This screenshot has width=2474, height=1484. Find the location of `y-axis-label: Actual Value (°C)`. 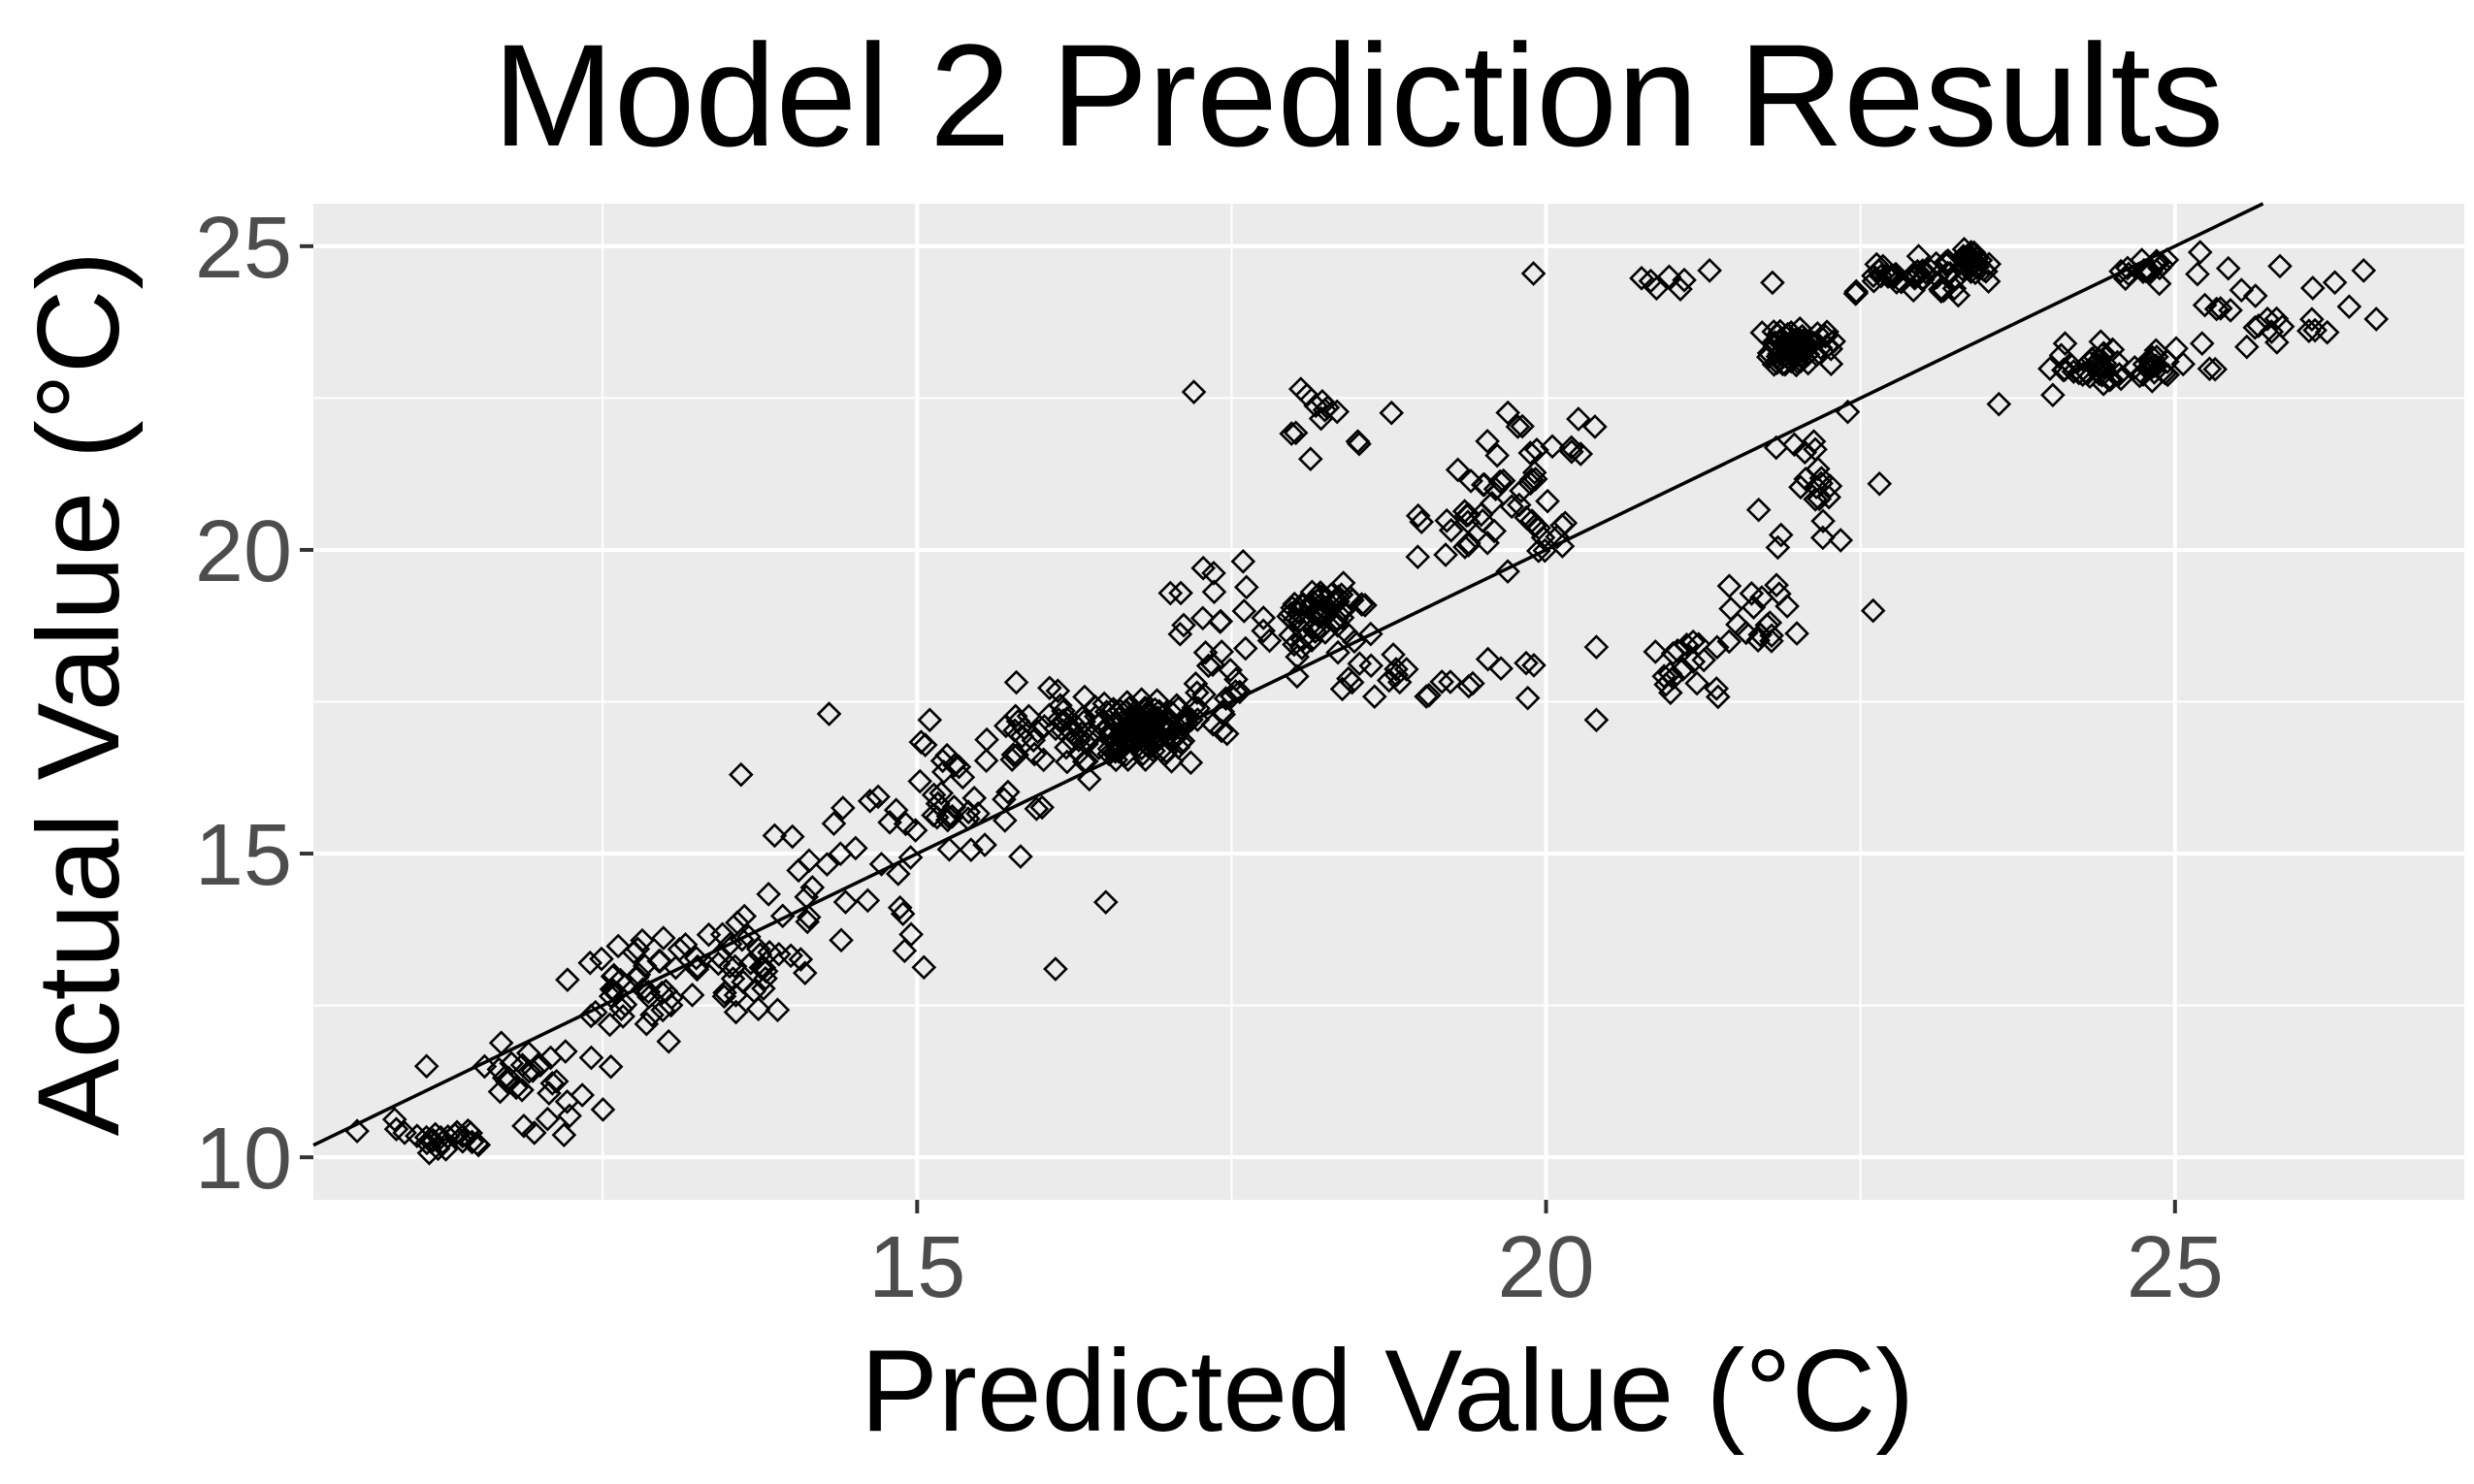

y-axis-label: Actual Value (°C) is located at coordinates (79, 694).